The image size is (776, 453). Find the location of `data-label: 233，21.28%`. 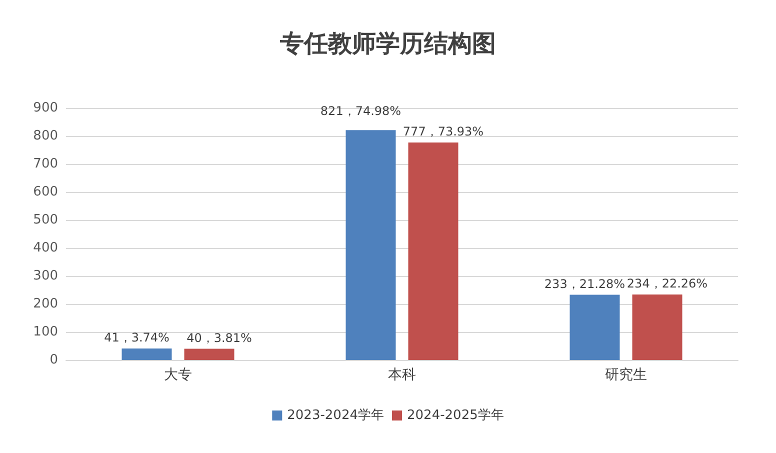

data-label: 233，21.28% is located at coordinates (585, 283).